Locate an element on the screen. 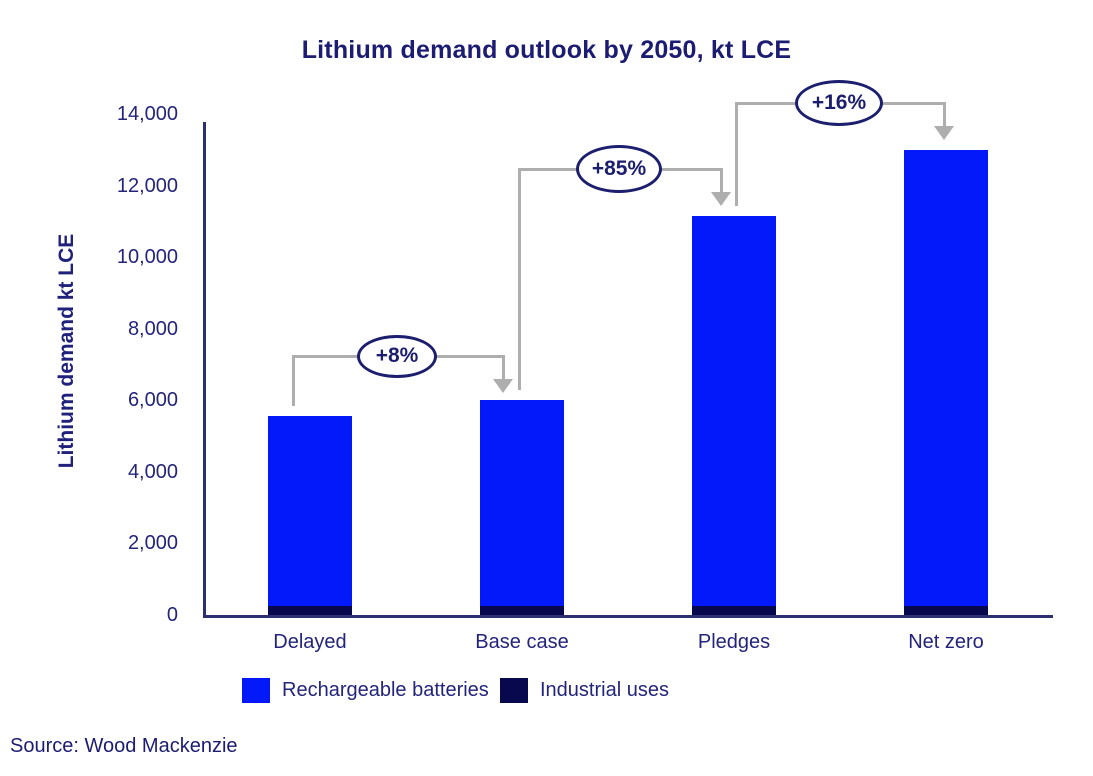 The image size is (1093, 776). y-tick-label: 10,000 is located at coordinates (147, 257).